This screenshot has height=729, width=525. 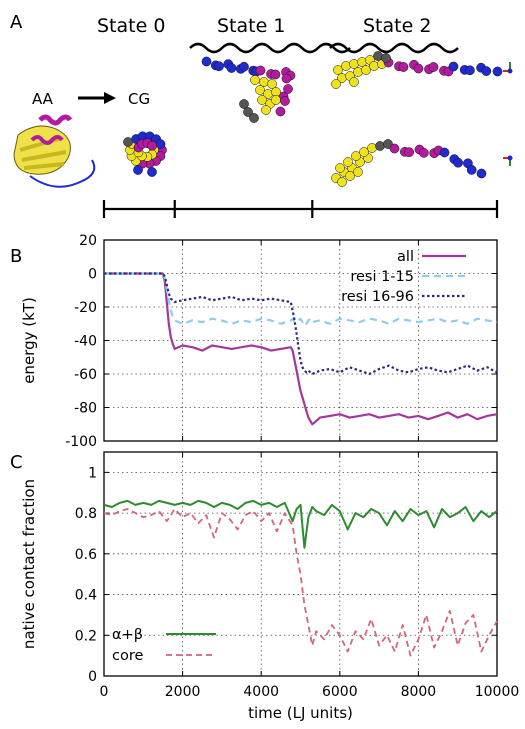 What do you see at coordinates (139, 99) in the screenshot?
I see `cg-label: CG` at bounding box center [139, 99].